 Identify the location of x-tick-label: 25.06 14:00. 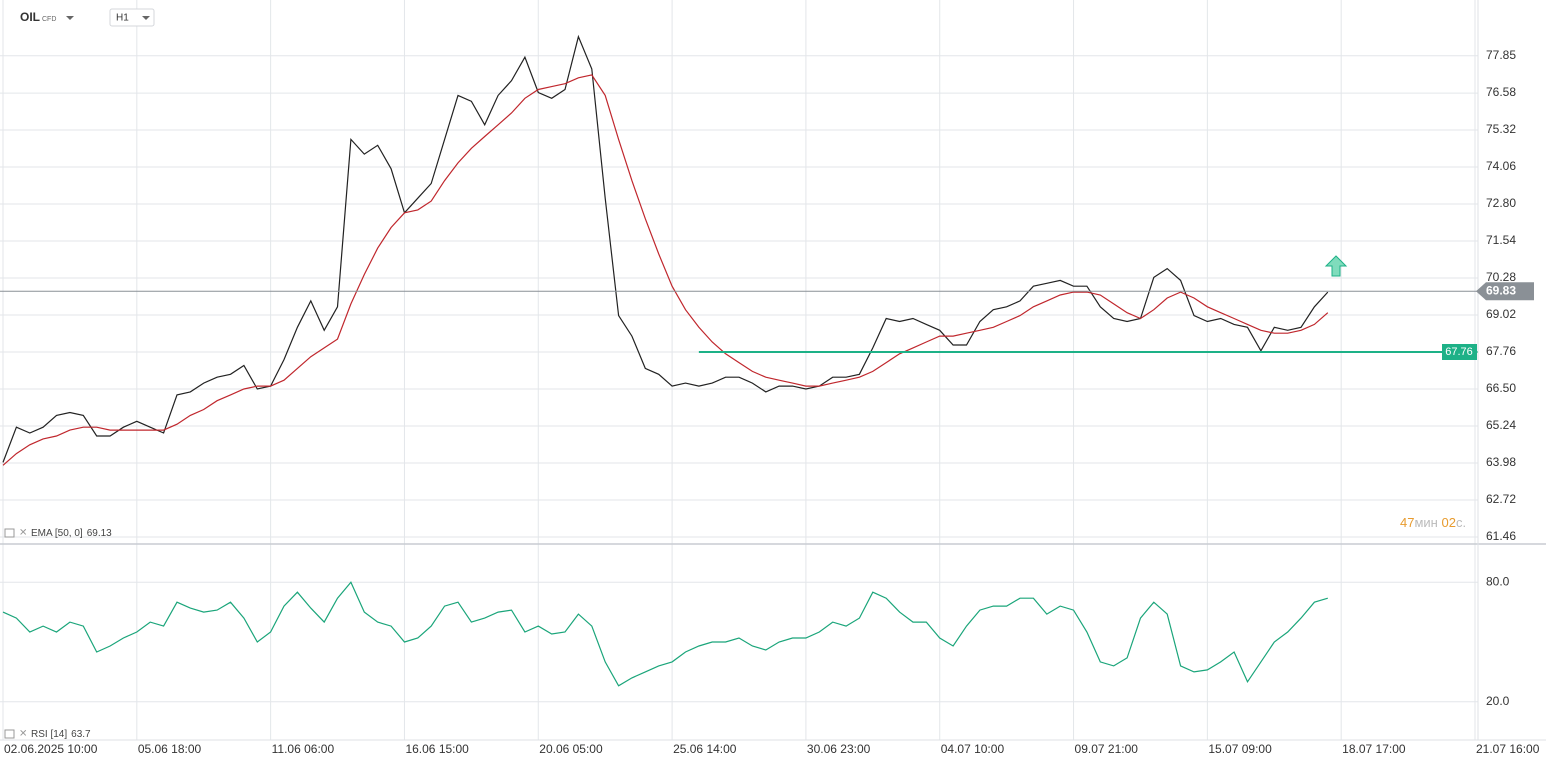
(705, 749).